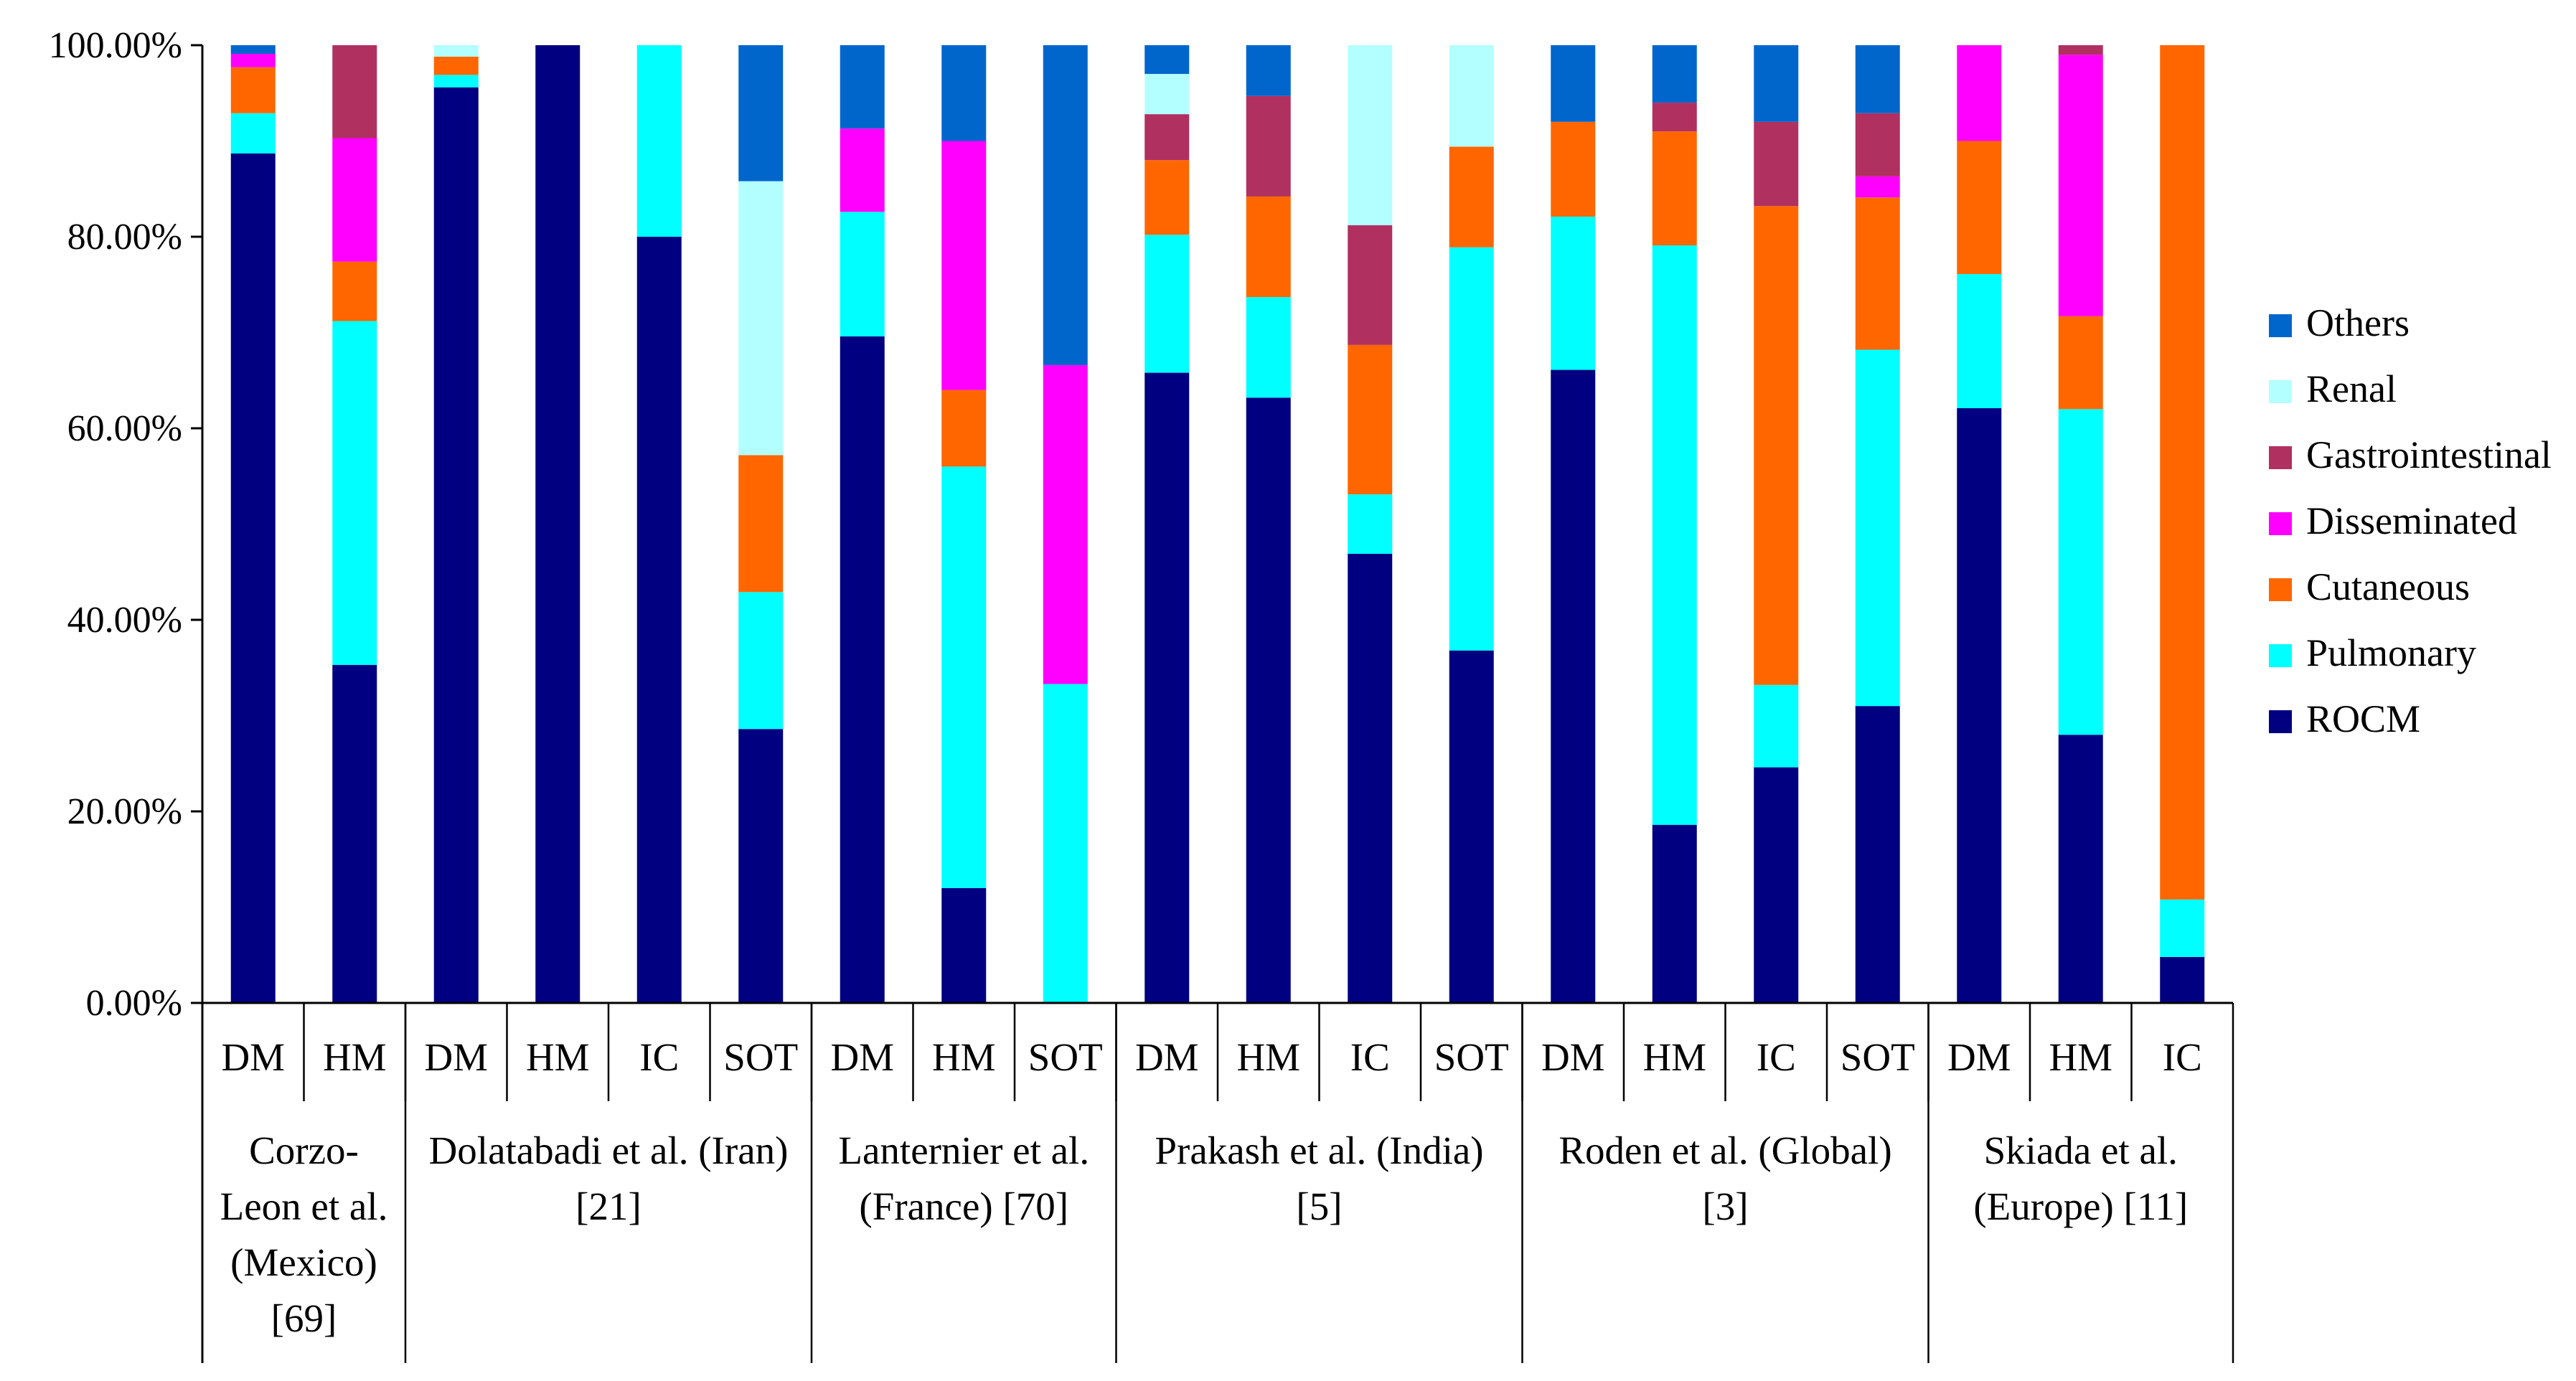 Image resolution: width=2576 pixels, height=1381 pixels. I want to click on bar-segment-rocm-g1-hm, so click(354, 833).